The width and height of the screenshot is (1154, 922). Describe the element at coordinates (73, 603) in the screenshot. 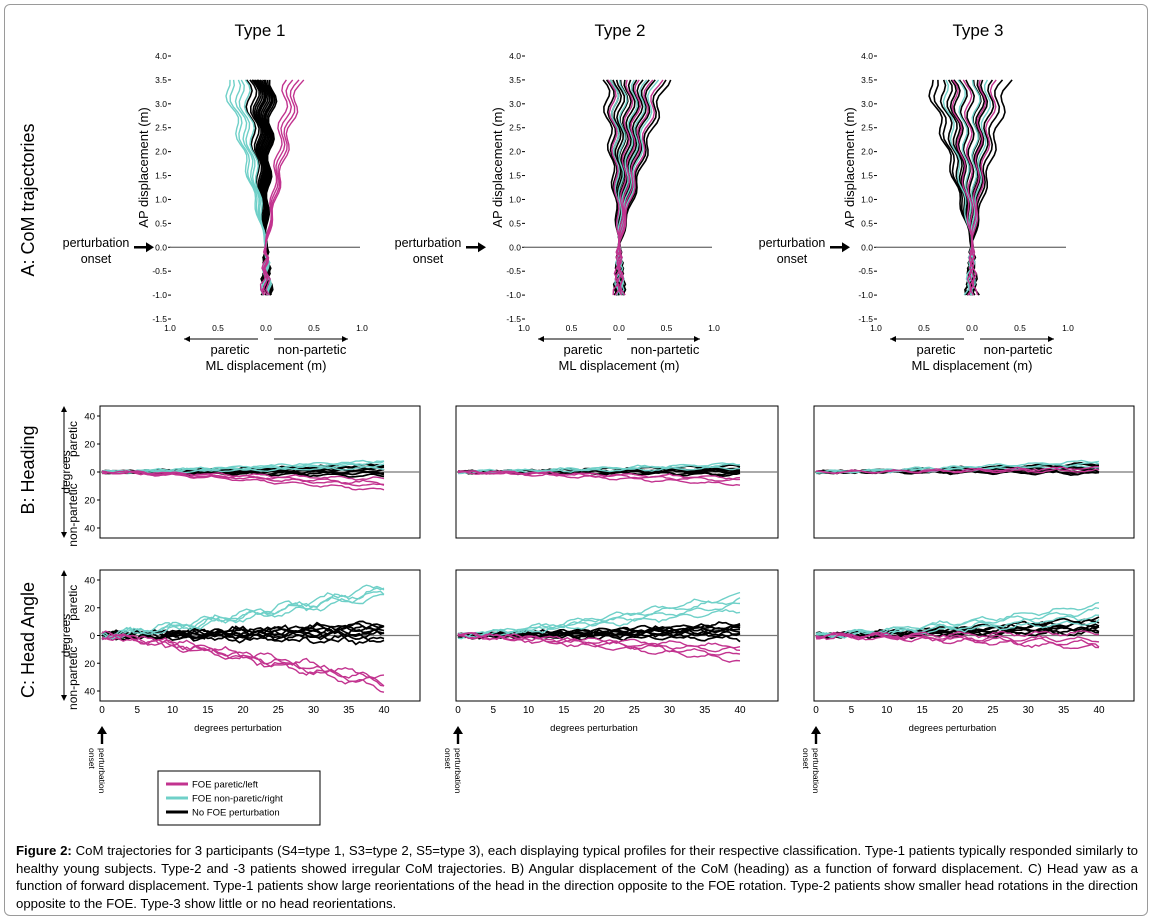

I see `paretic-label: paretic` at that location.